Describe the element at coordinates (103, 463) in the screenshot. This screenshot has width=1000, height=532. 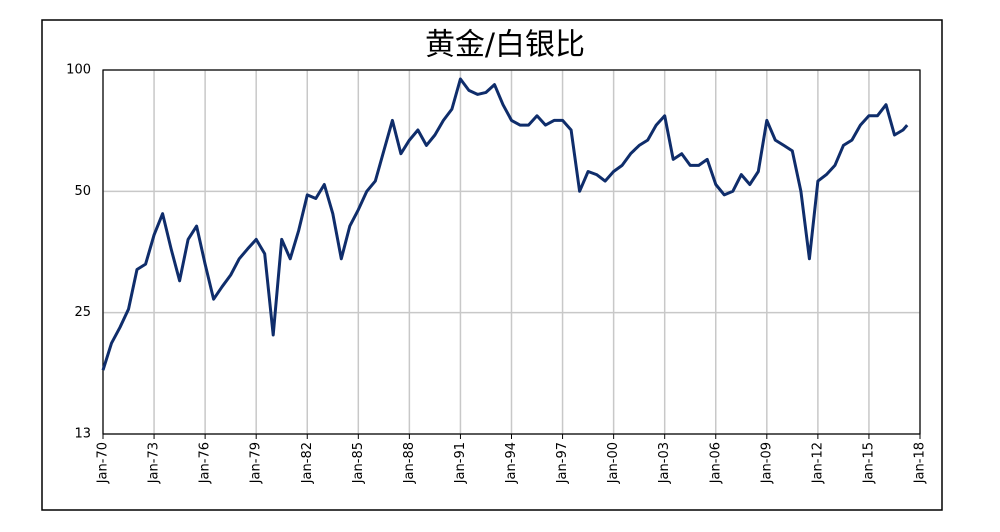
I see `x-tick-label: Jan-70` at that location.